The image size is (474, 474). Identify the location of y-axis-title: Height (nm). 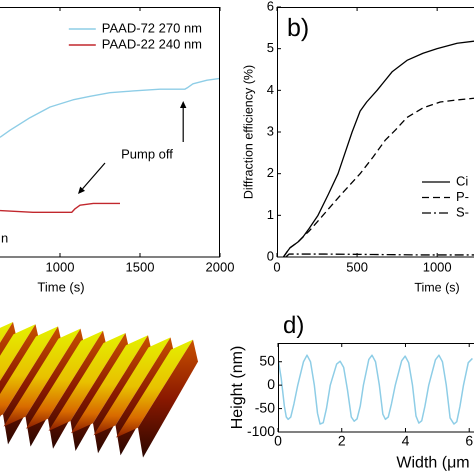
(237, 388).